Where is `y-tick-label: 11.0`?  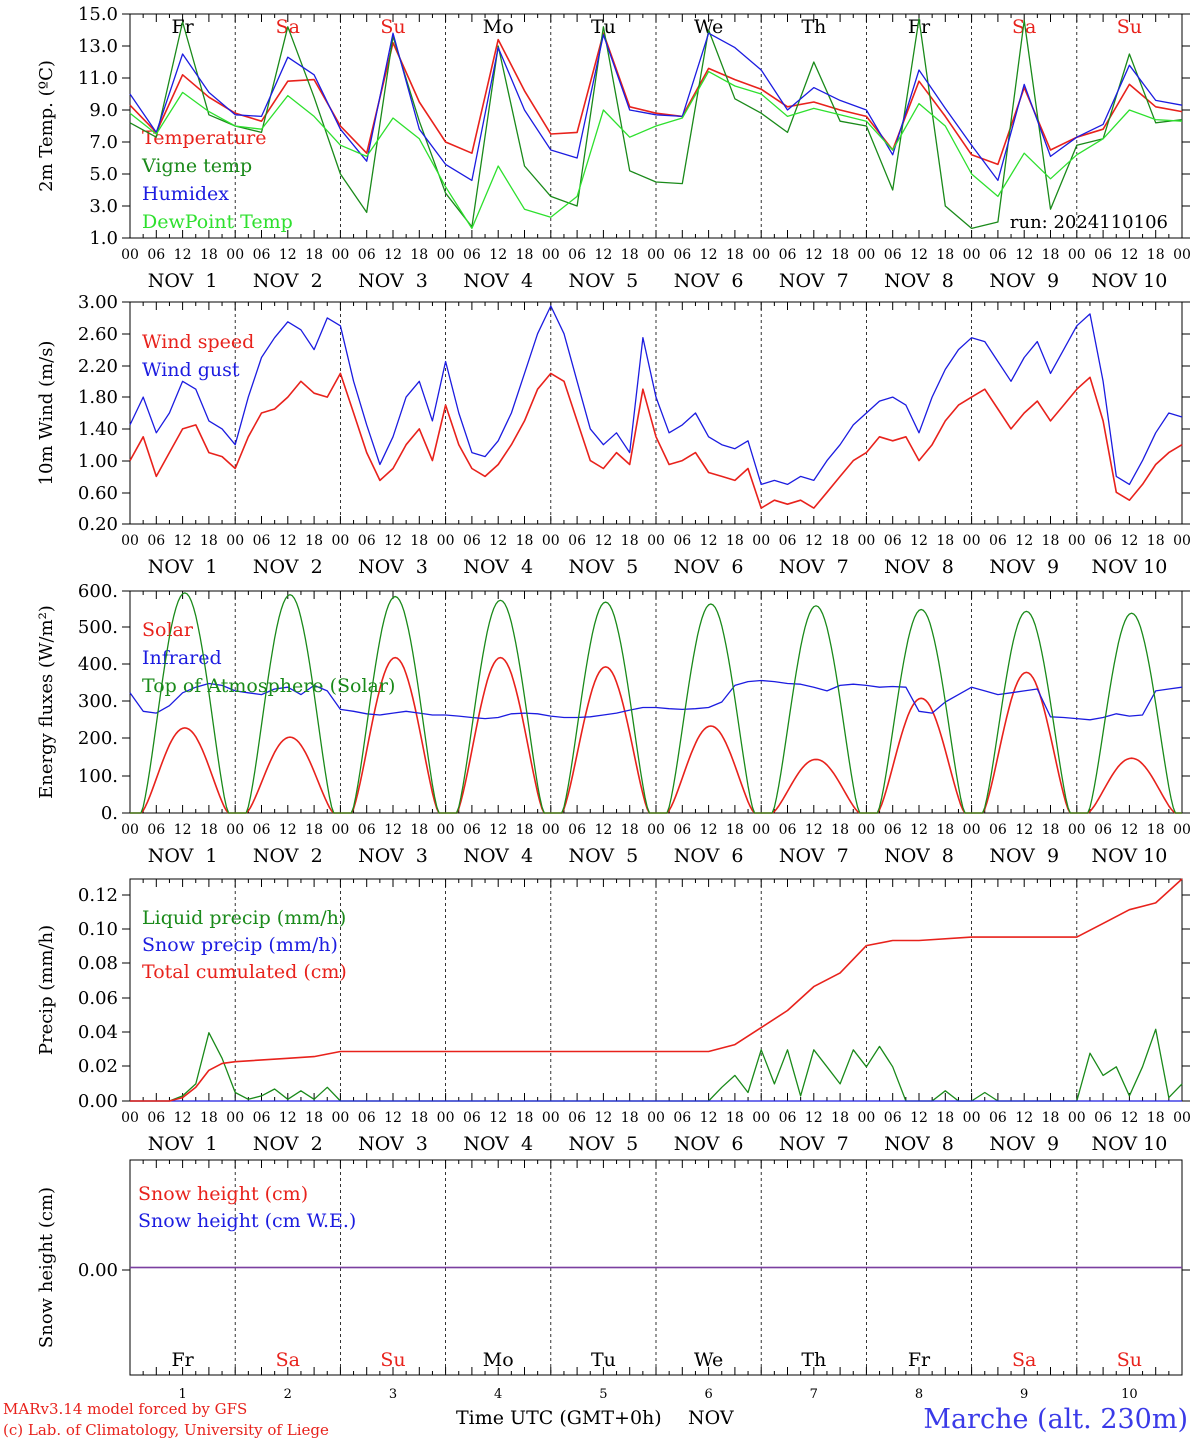 y-tick-label: 11.0 is located at coordinates (98, 78).